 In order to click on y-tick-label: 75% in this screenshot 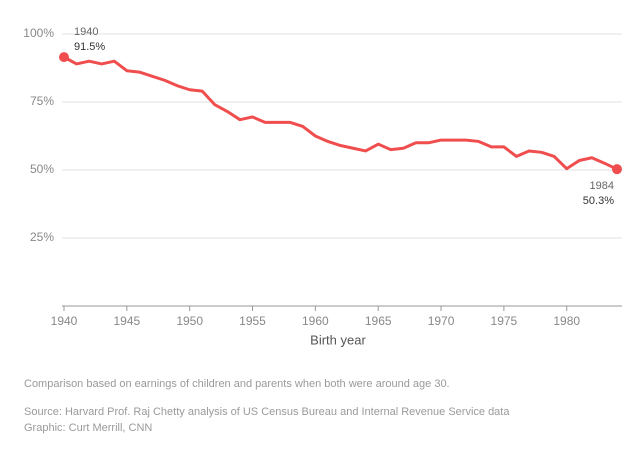, I will do `click(42, 101)`.